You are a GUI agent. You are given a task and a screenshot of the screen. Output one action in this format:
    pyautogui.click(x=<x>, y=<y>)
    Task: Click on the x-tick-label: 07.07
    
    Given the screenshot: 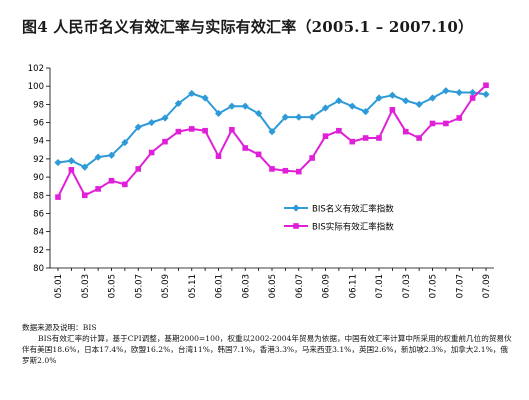 What is the action you would take?
    pyautogui.click(x=460, y=286)
    